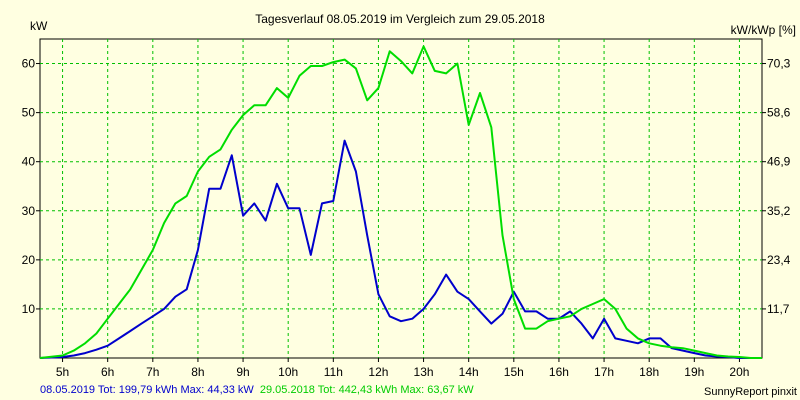  I want to click on x-tick-label: 7h, so click(152, 372).